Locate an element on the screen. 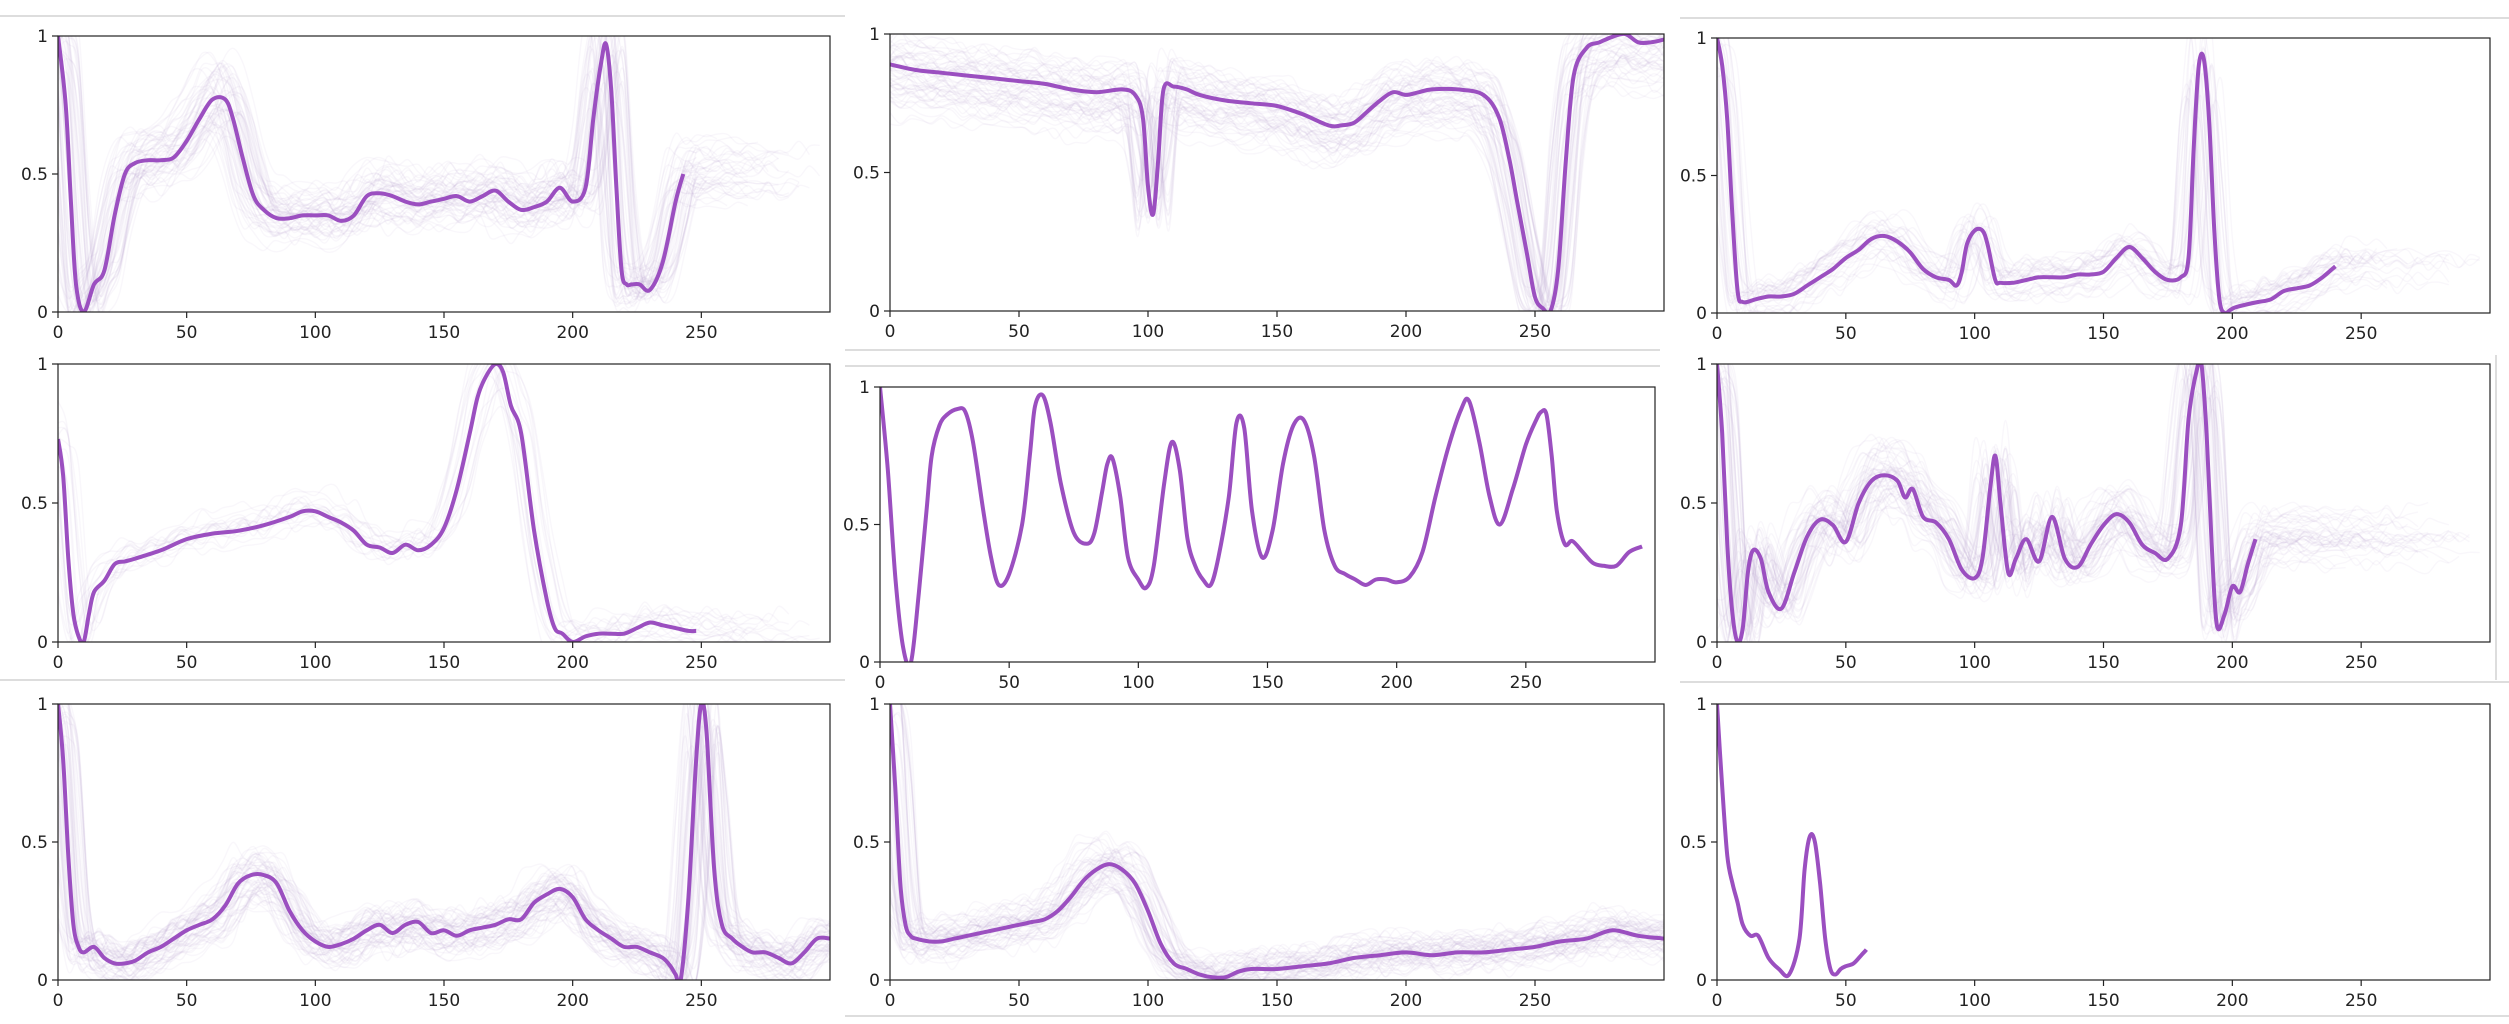 The width and height of the screenshot is (2509, 1024). series-line is located at coordinates (377, 504).